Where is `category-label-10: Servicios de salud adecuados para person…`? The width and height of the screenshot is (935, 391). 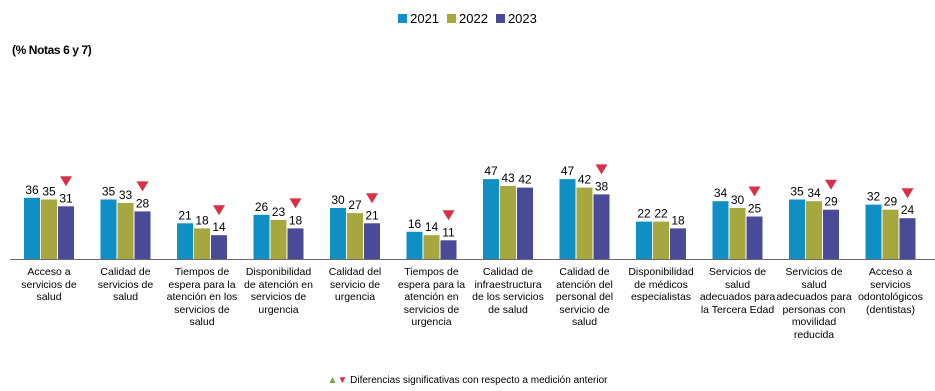 category-label-10: Servicios de salud adecuados para person… is located at coordinates (814, 303).